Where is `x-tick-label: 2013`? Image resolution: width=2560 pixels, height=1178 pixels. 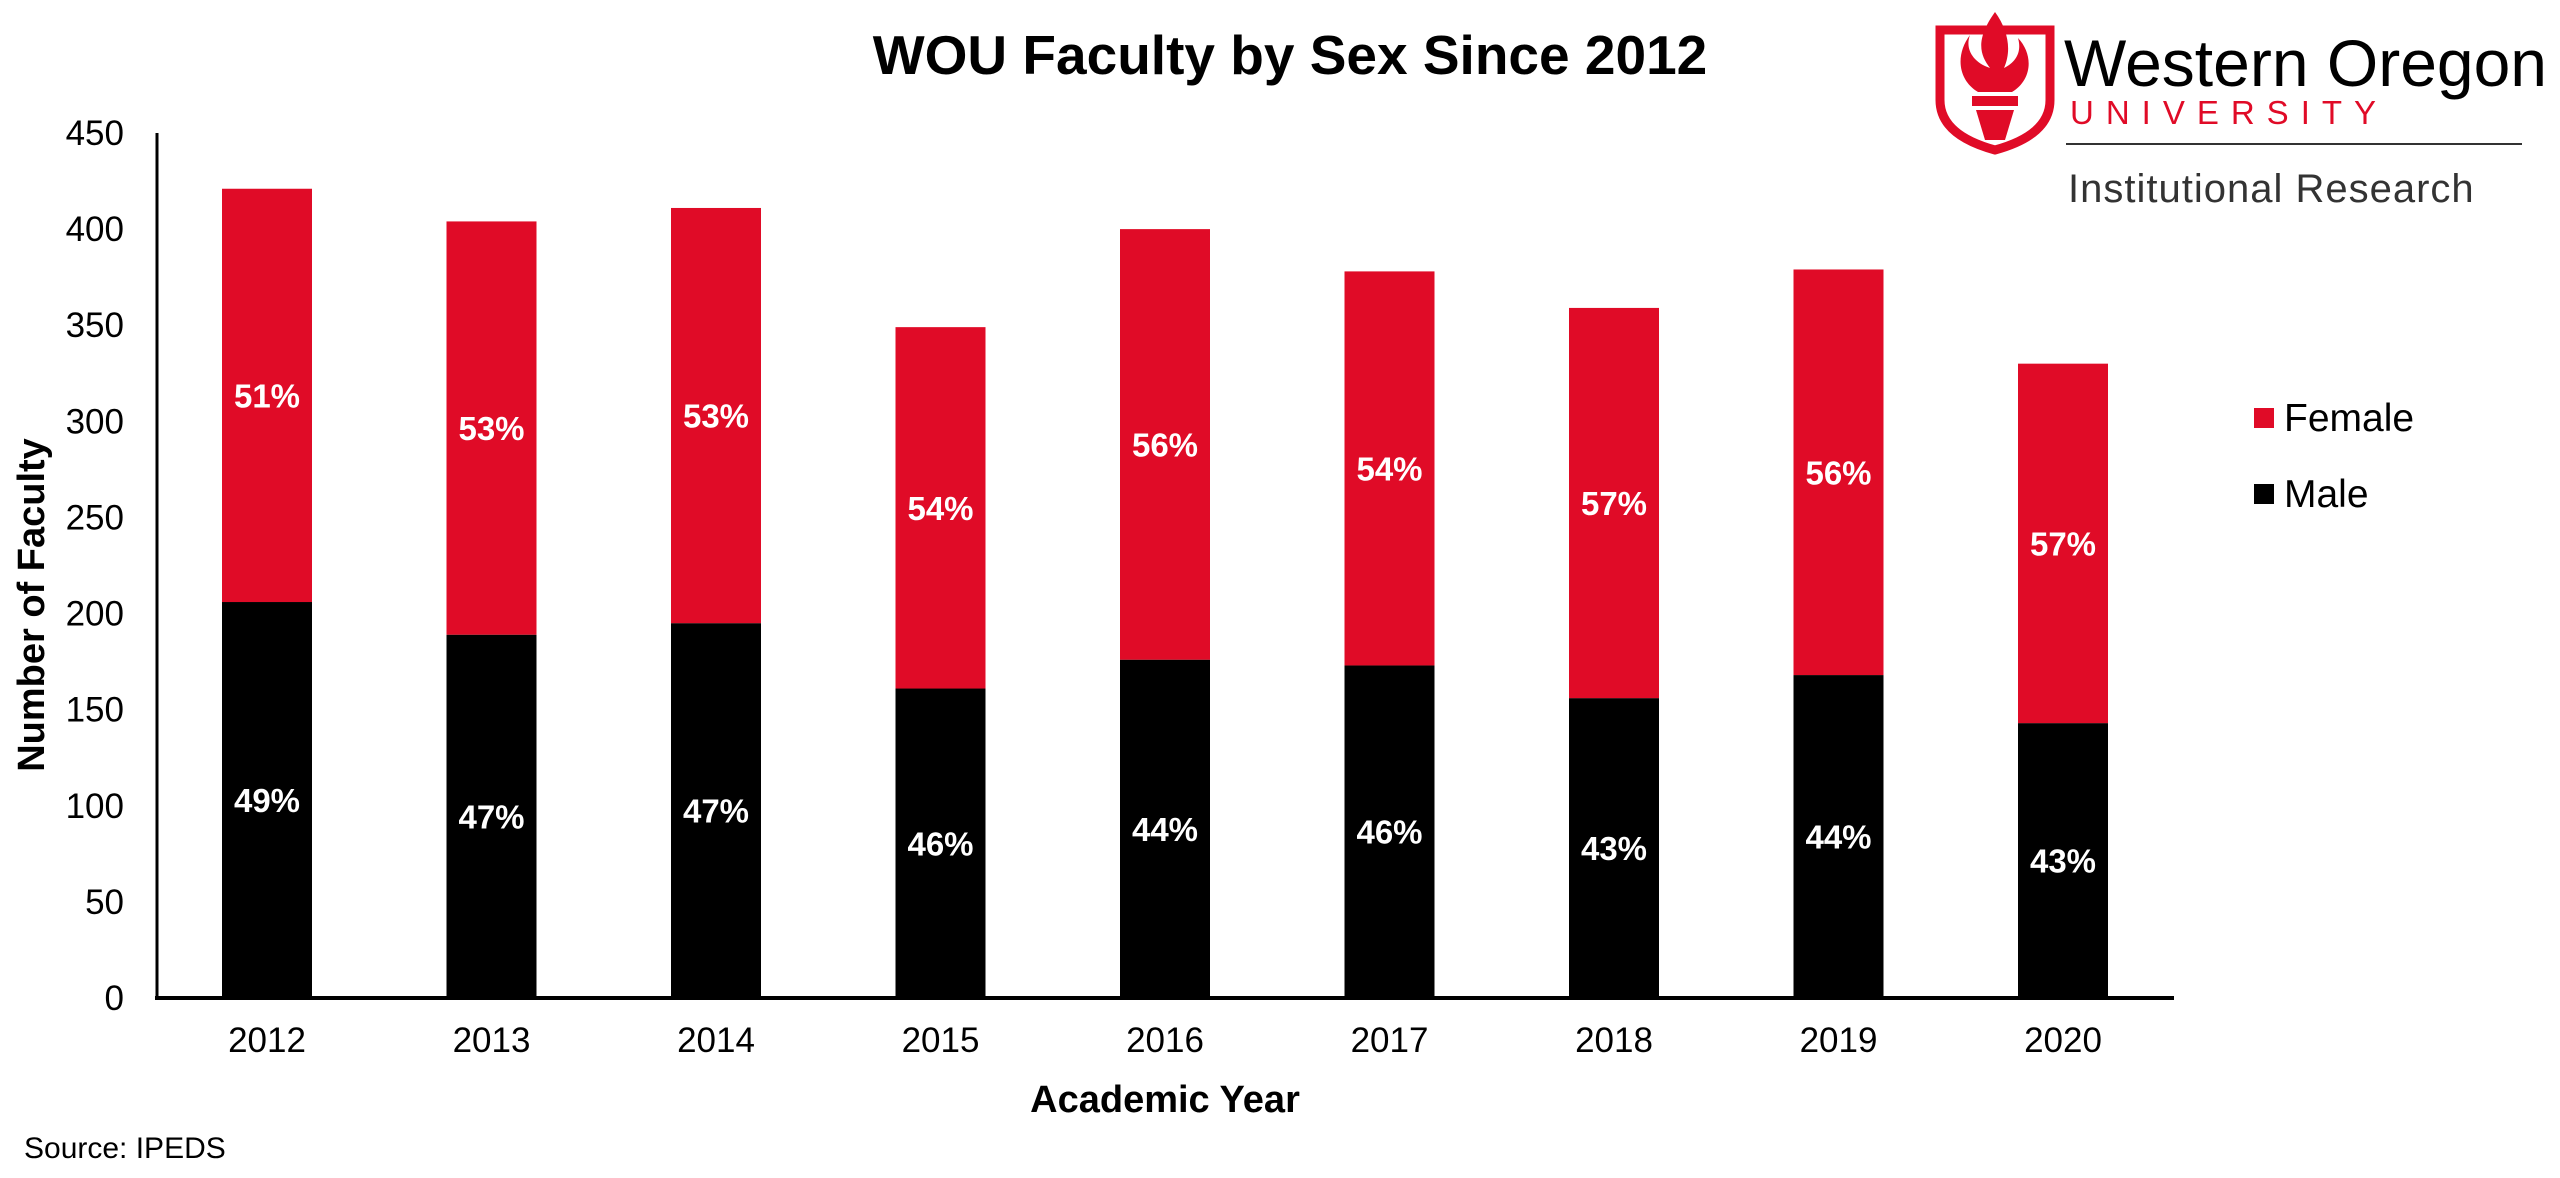
x-tick-label: 2013 is located at coordinates (492, 1040).